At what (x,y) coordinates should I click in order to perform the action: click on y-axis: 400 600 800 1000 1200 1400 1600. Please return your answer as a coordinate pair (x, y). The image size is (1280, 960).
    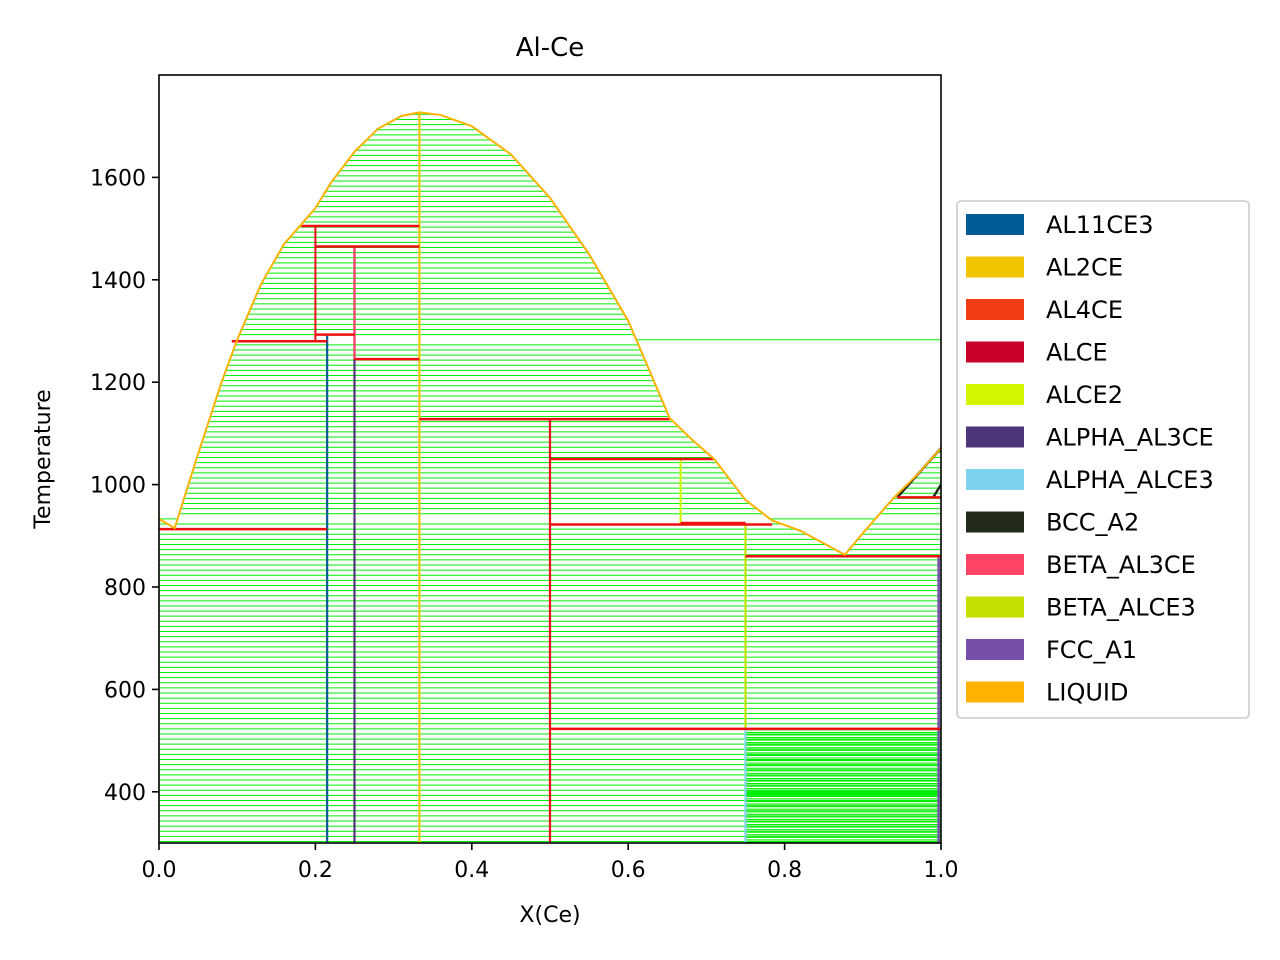
    Looking at the image, I should click on (124, 486).